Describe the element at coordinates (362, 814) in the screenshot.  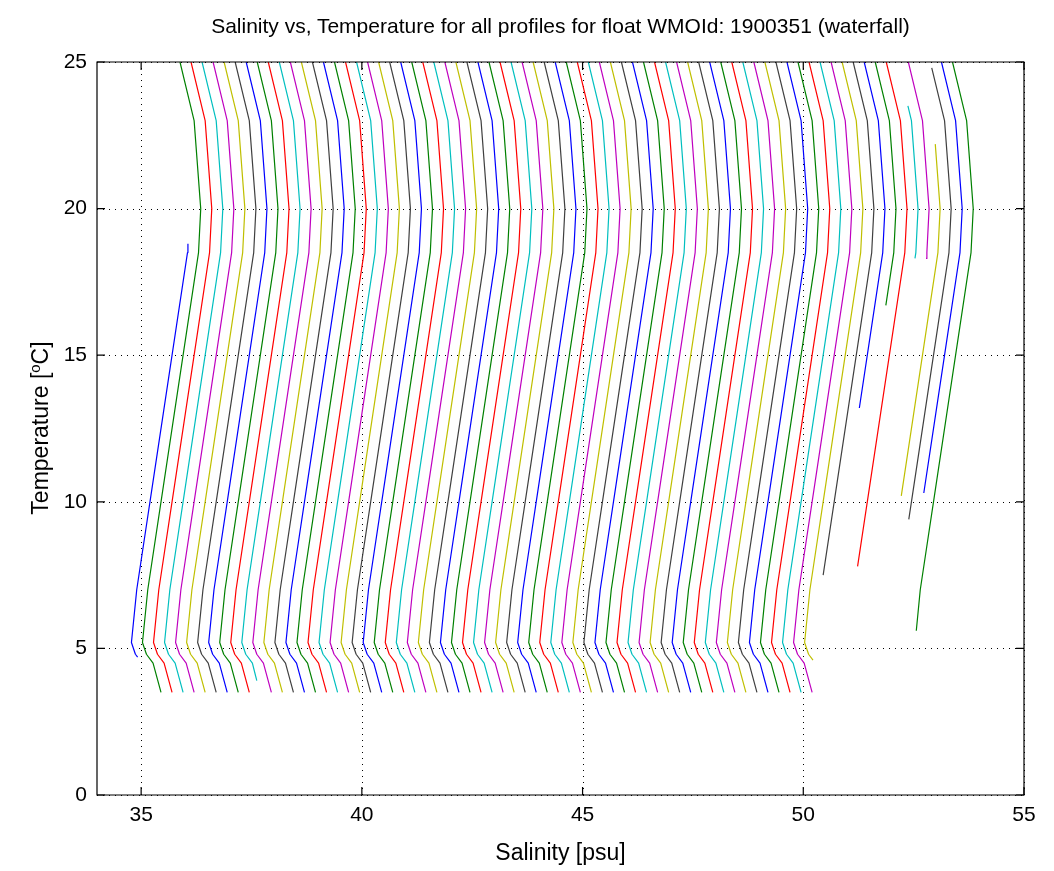
I see `x-tick-label: 40` at that location.